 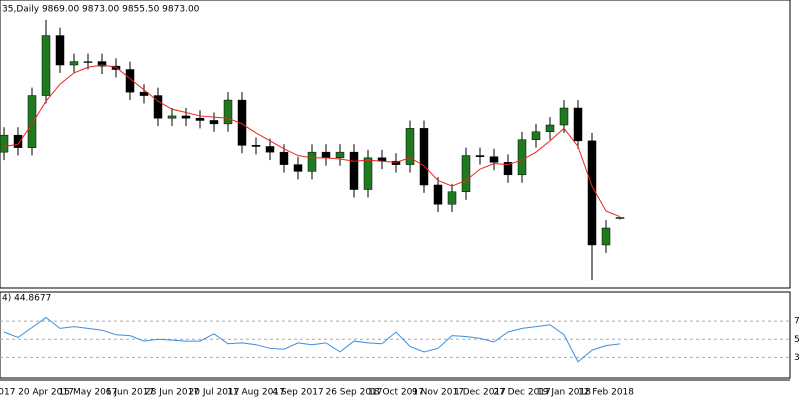 I want to click on x-tick-label: 28 Jun 2017, so click(x=172, y=393).